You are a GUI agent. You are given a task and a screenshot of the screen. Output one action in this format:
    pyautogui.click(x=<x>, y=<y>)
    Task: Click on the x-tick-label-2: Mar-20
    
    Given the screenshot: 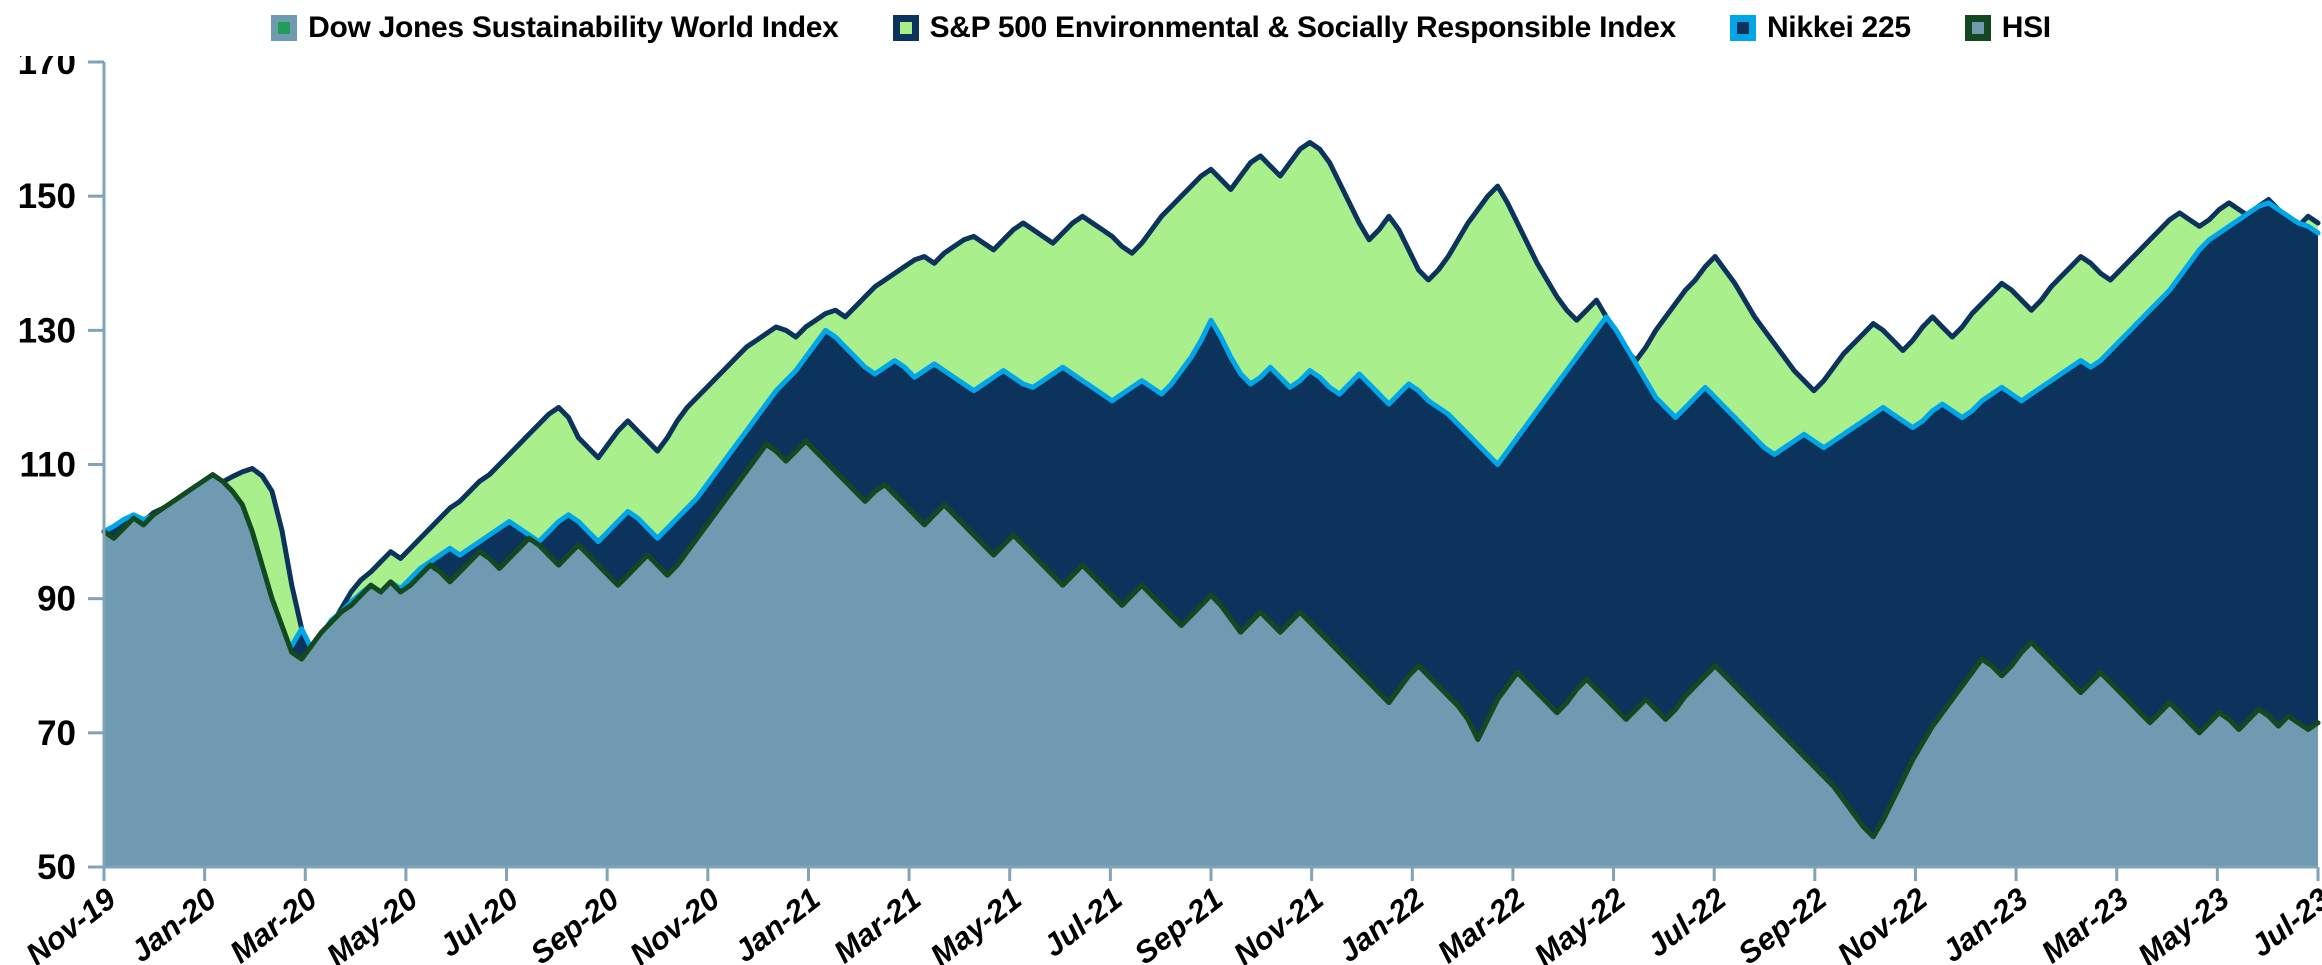 What is the action you would take?
    pyautogui.click(x=273, y=923)
    